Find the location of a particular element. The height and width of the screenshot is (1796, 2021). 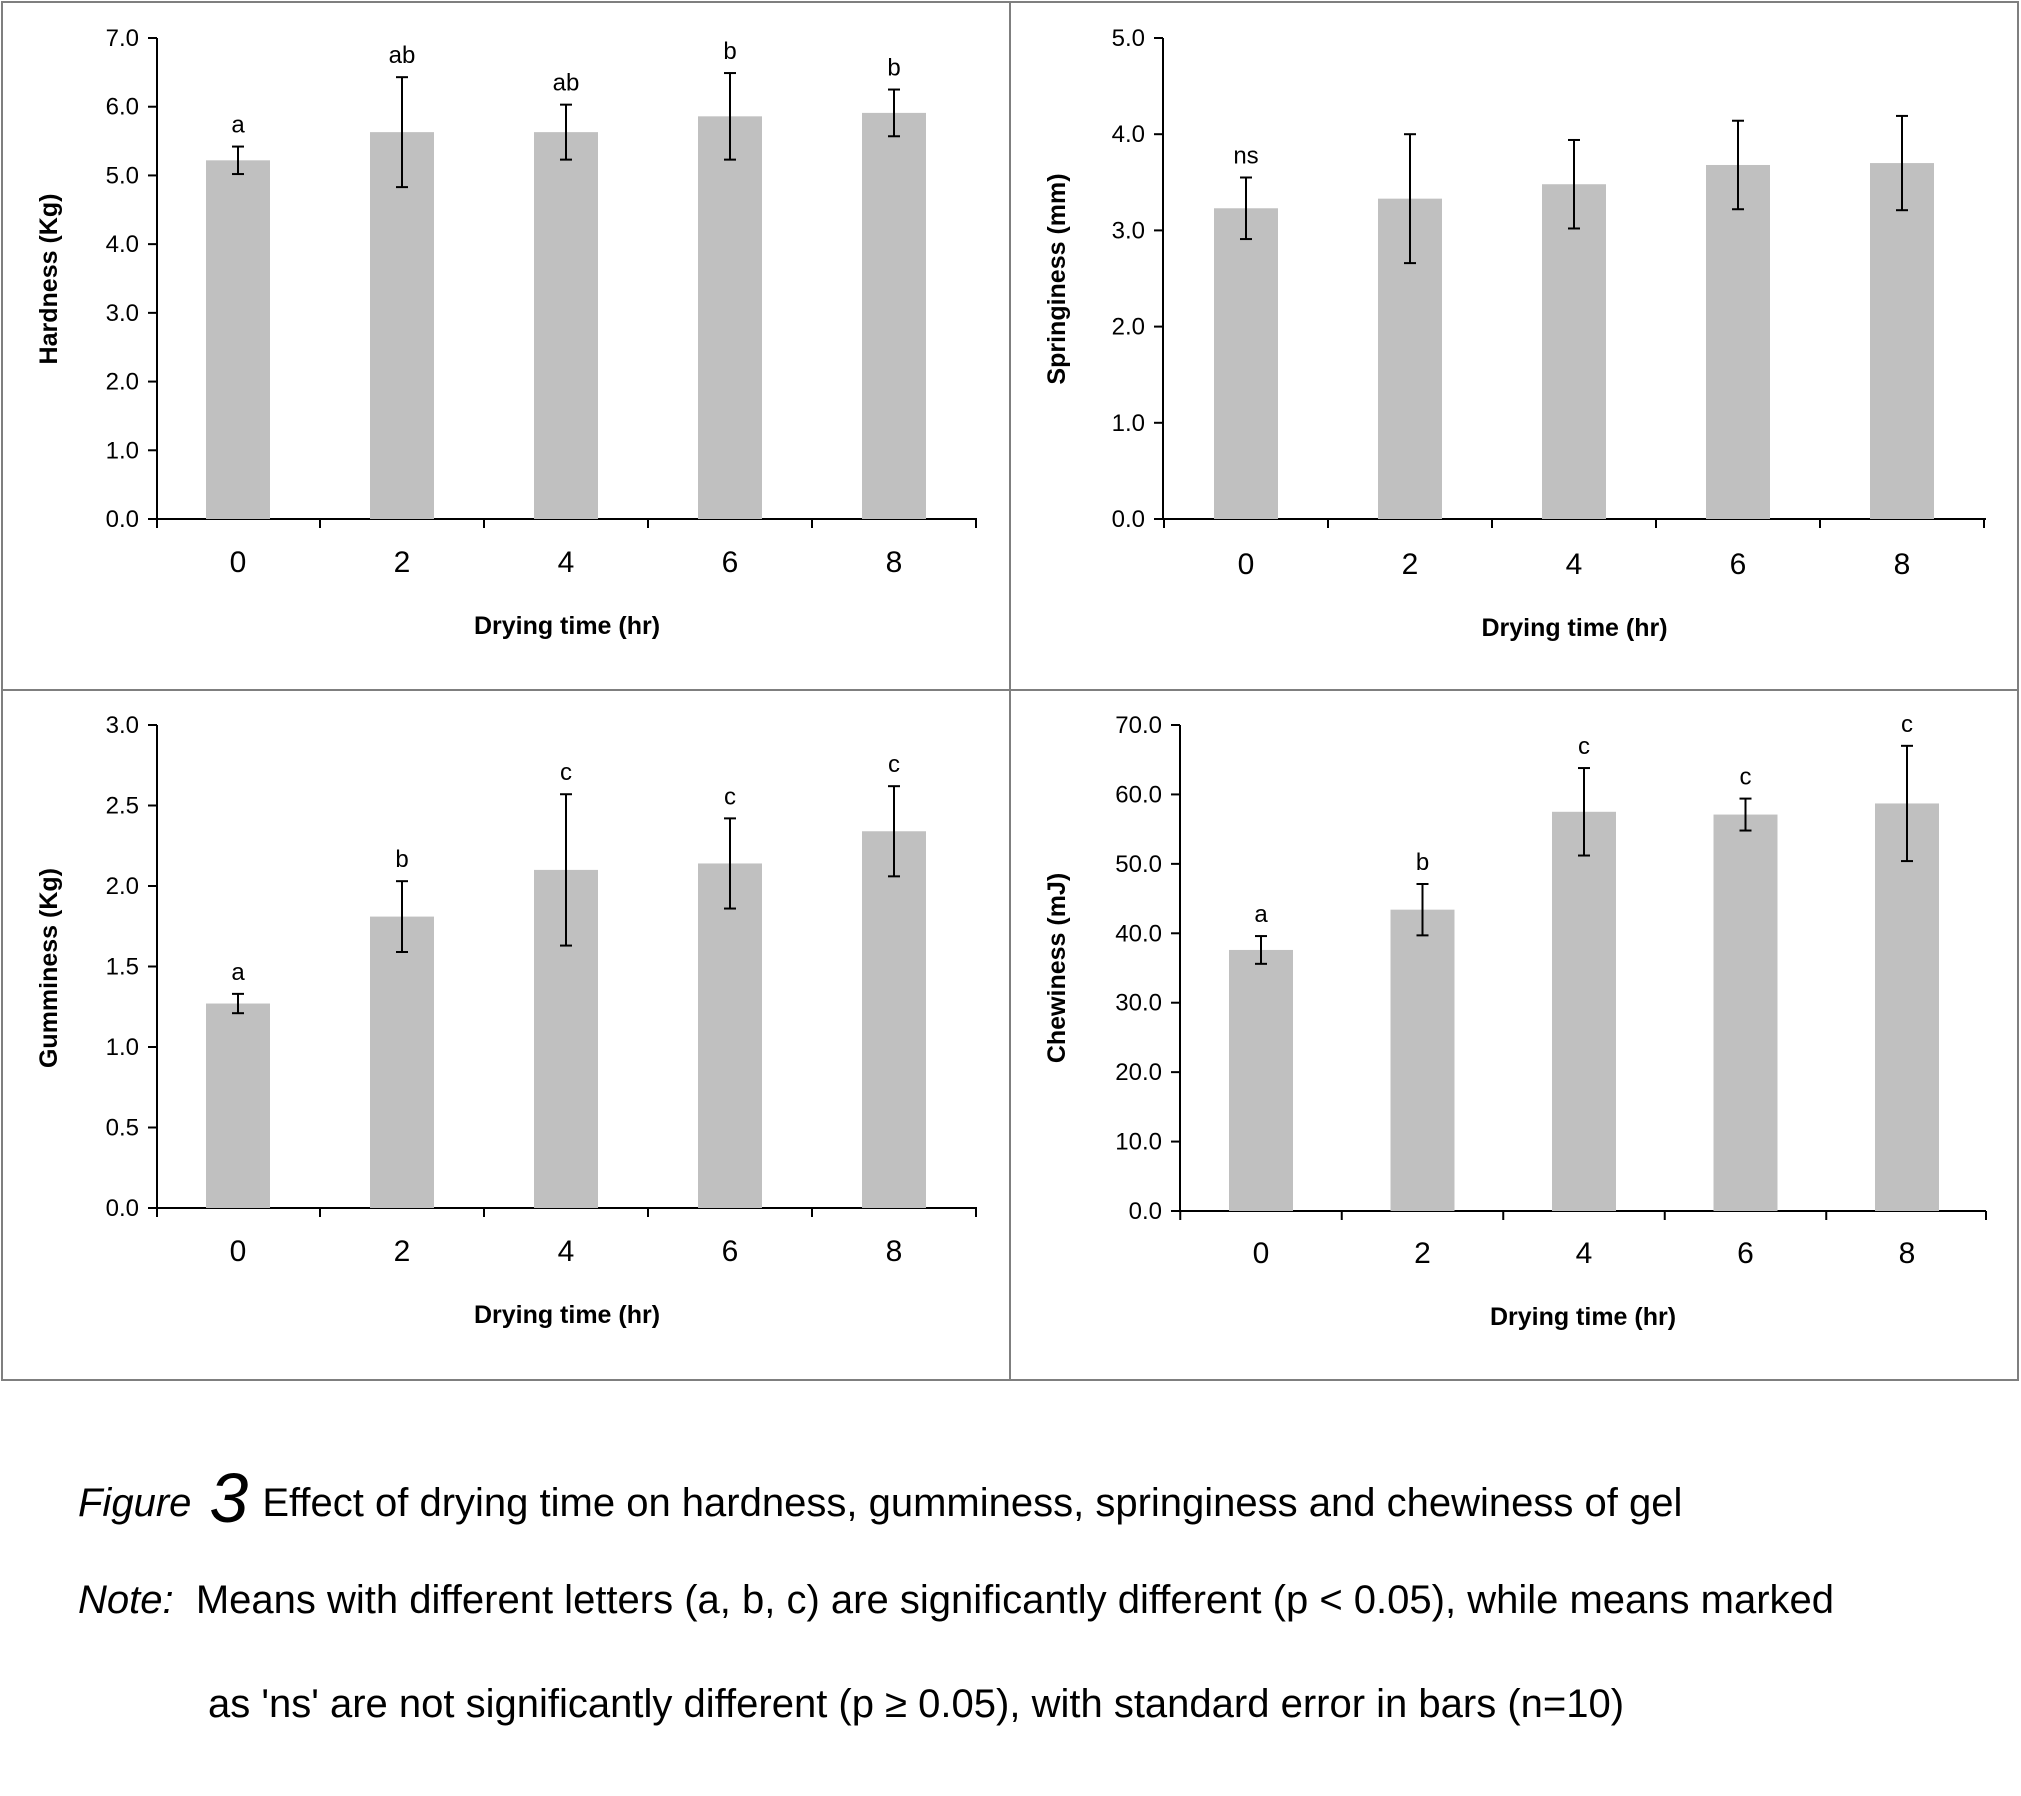

chewiness-y-tick-label: 10.0 is located at coordinates (1138, 1142).